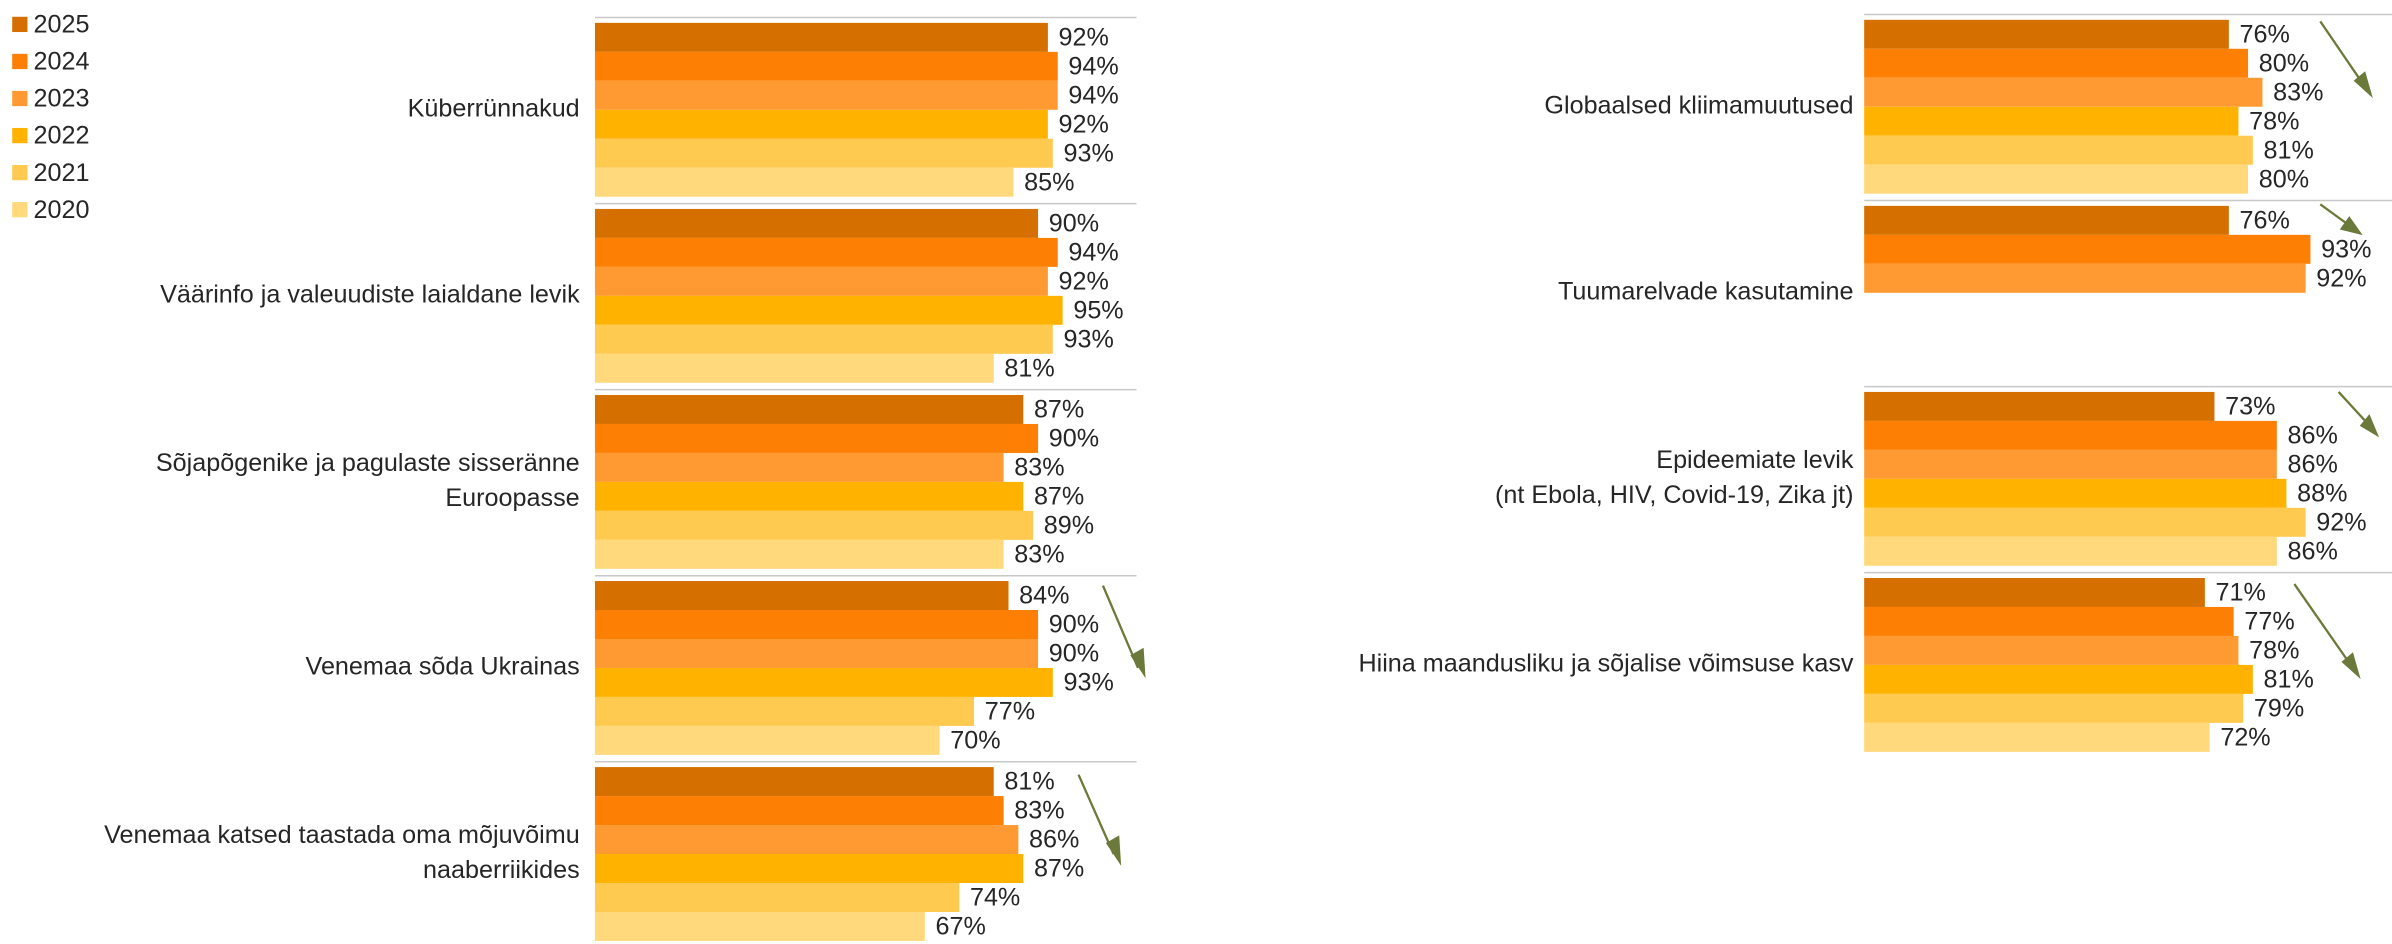 The height and width of the screenshot is (944, 2392). Describe the element at coordinates (995, 898) in the screenshot. I see `value-label: 74%` at that location.